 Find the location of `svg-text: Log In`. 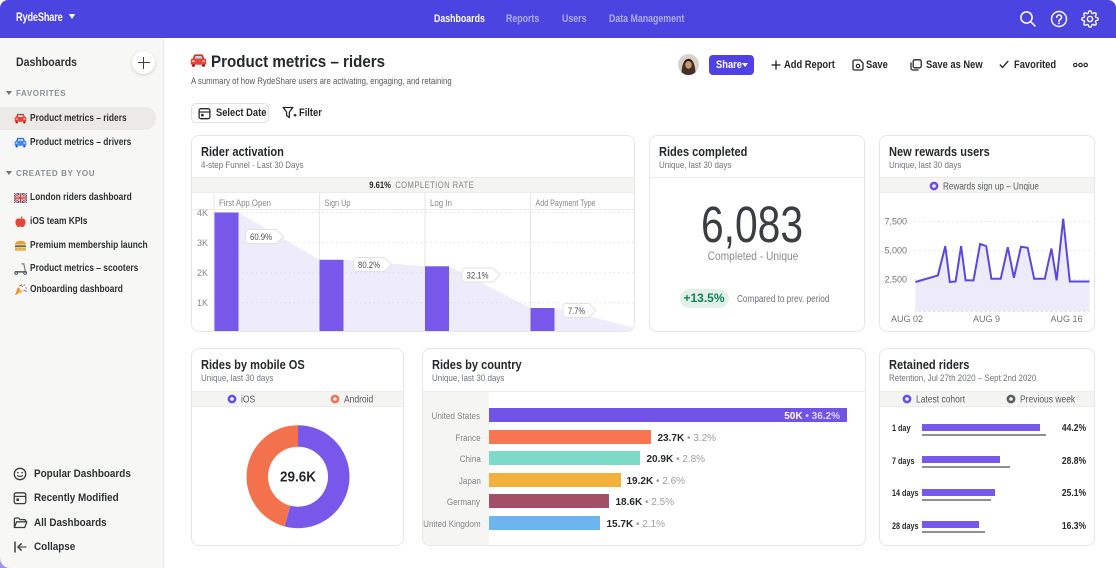

svg-text: Log In is located at coordinates (441, 203).